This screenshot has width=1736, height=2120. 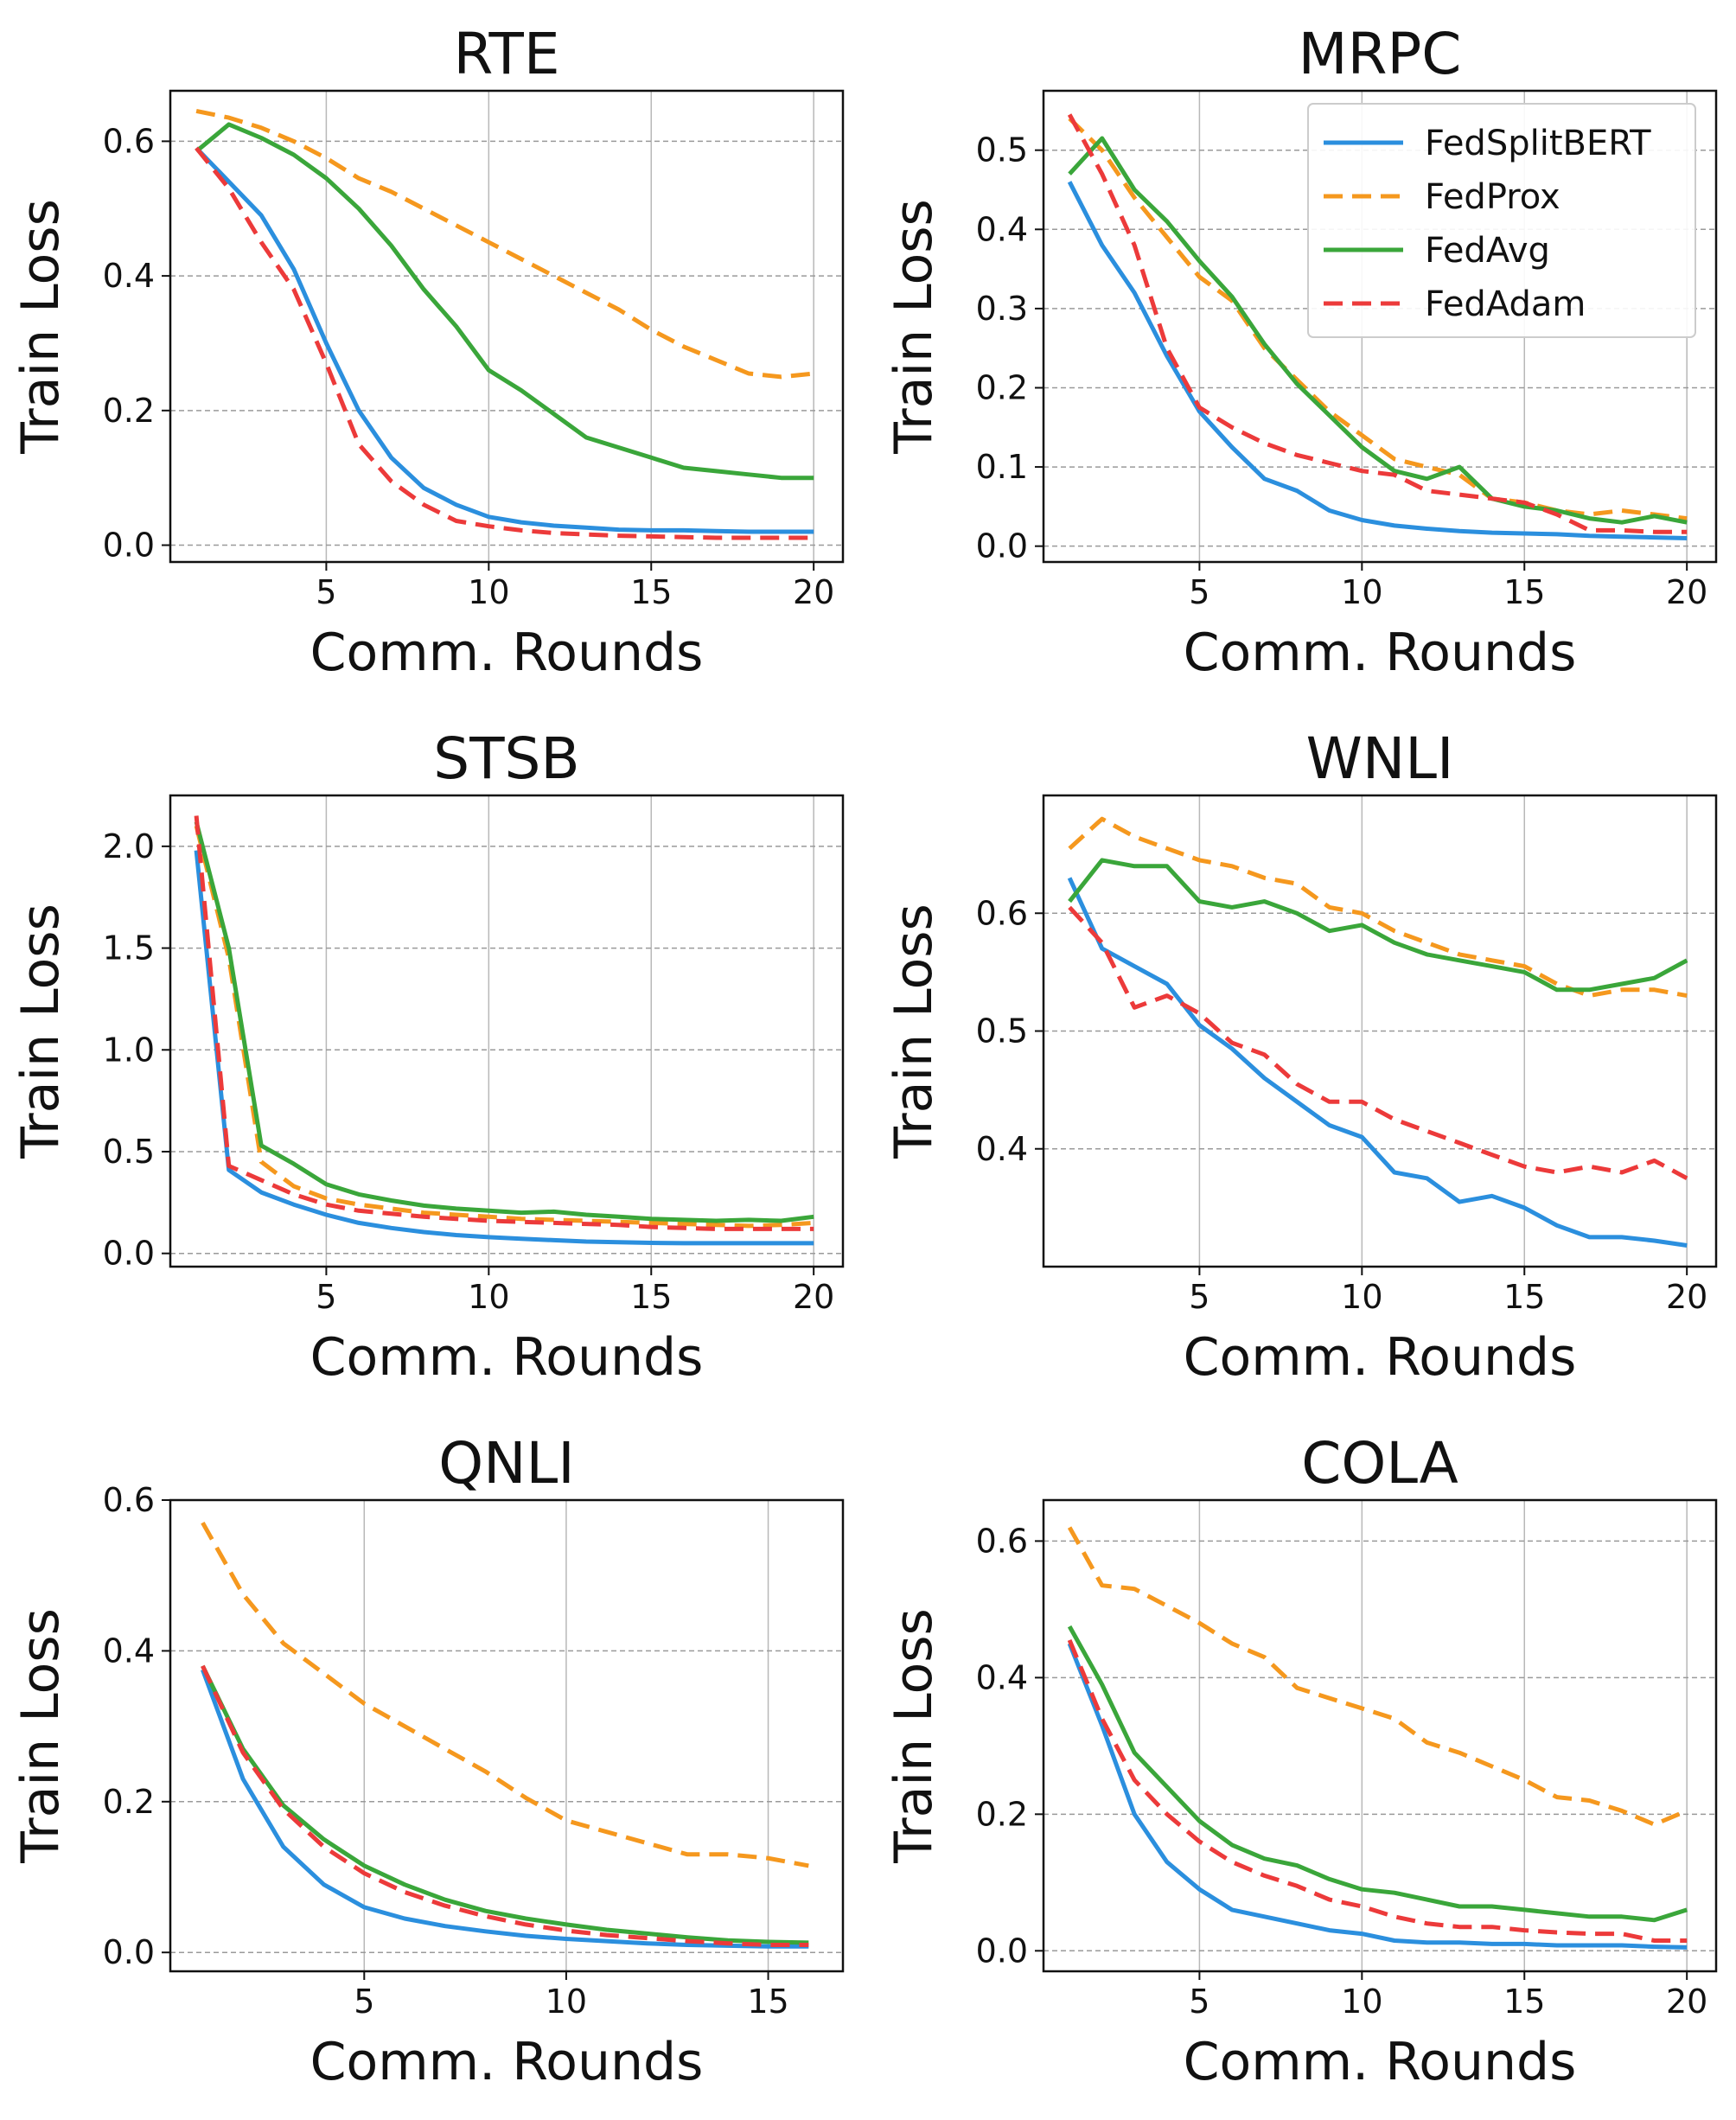 What do you see at coordinates (506, 759) in the screenshot?
I see `chart-title: STSB` at bounding box center [506, 759].